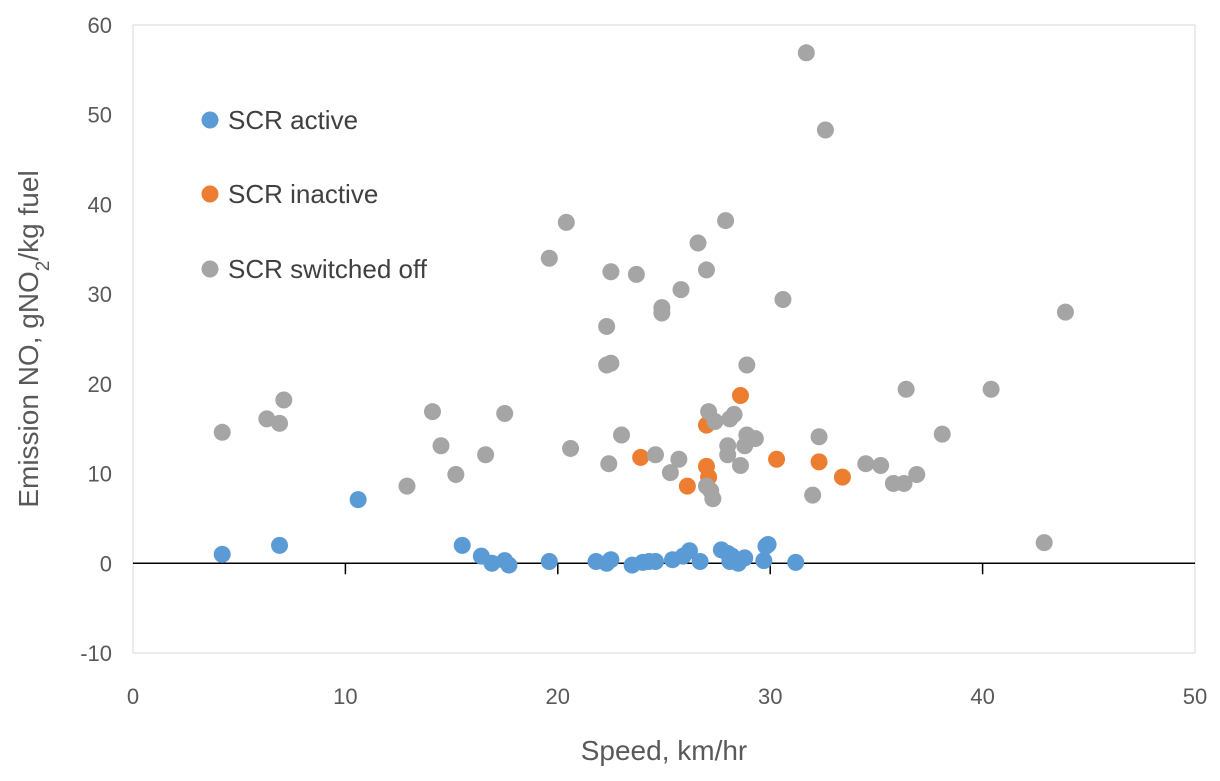  I want to click on y-tick-label: 30, so click(100, 294).